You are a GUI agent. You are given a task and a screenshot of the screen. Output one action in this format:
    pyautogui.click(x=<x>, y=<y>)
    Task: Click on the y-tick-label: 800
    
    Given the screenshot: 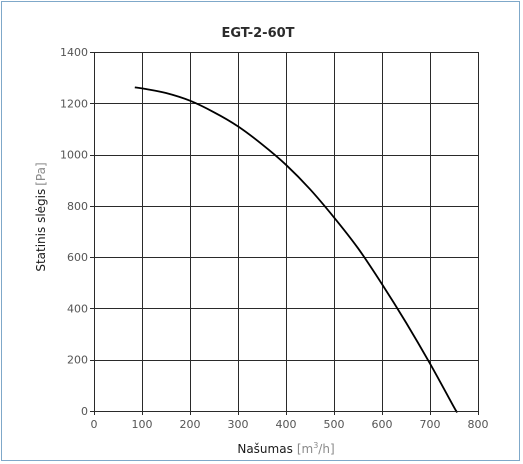 What is the action you would take?
    pyautogui.click(x=77, y=206)
    